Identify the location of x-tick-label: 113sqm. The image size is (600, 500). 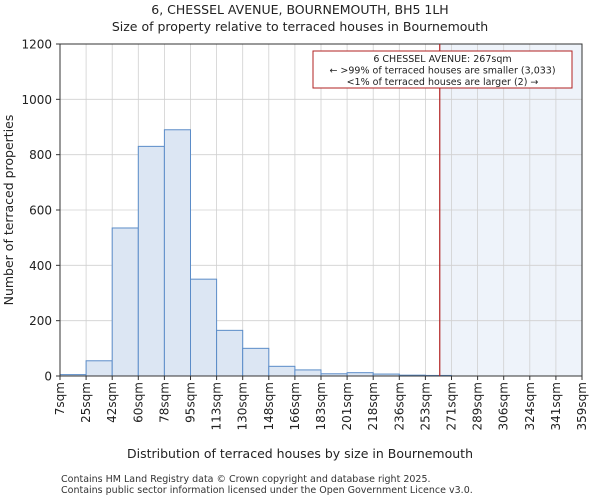
(217, 406).